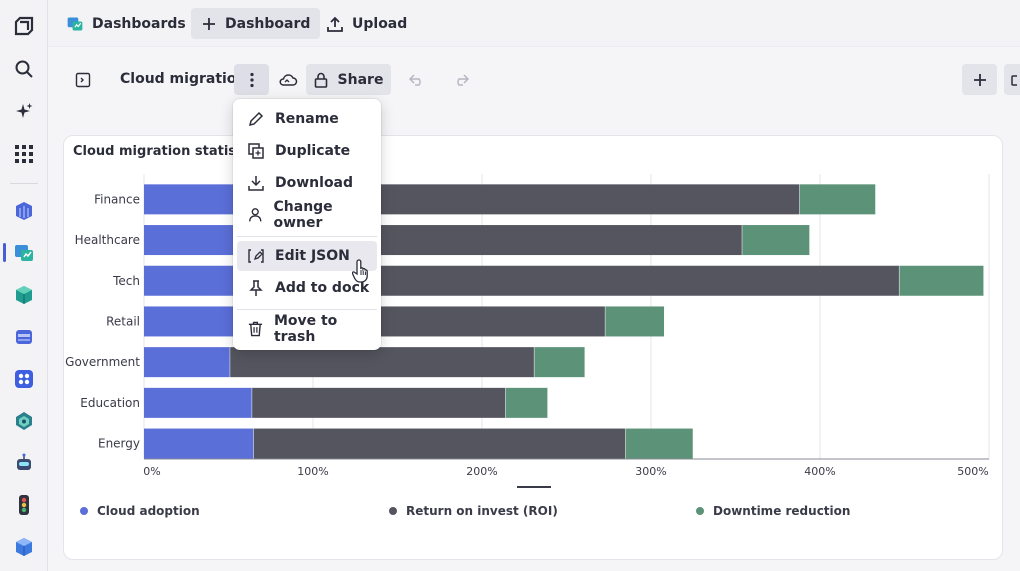 This screenshot has width=1020, height=571. What do you see at coordinates (288, 79) in the screenshot?
I see `cloud-sync-status` at bounding box center [288, 79].